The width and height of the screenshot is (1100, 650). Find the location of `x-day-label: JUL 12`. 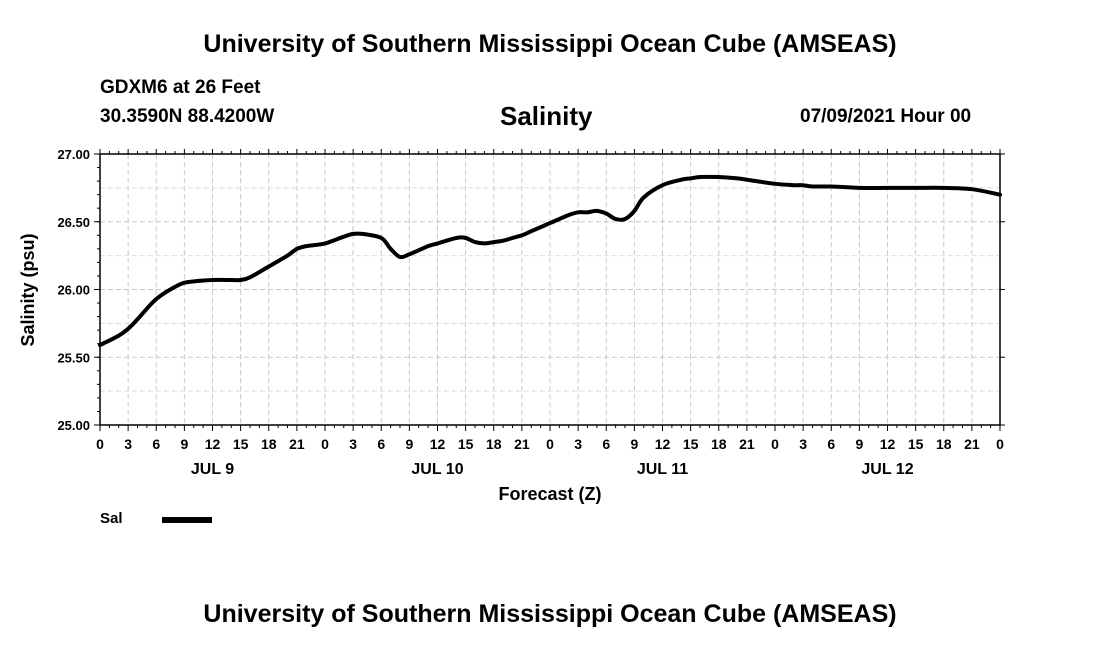

x-day-label: JUL 12 is located at coordinates (887, 469).